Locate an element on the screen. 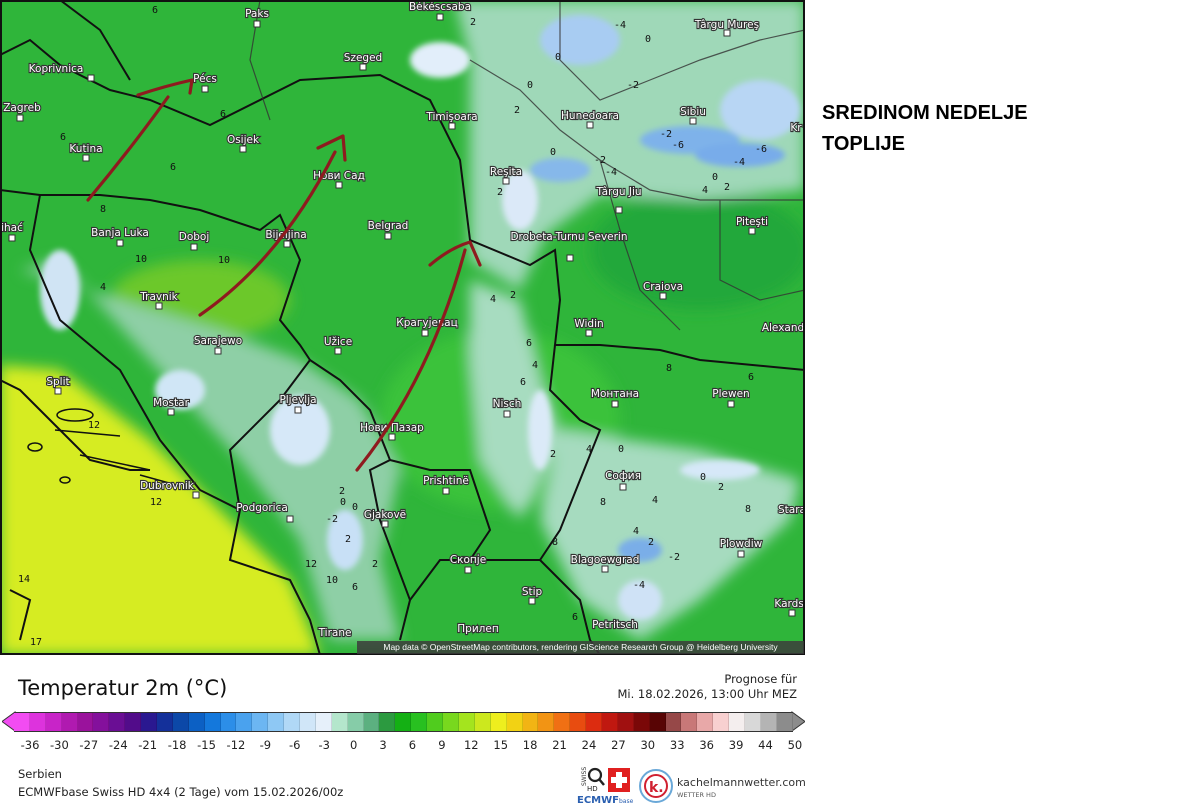 Image resolution: width=1200 pixels, height=806 pixels. city-label: Banja Luka is located at coordinates (120, 233).